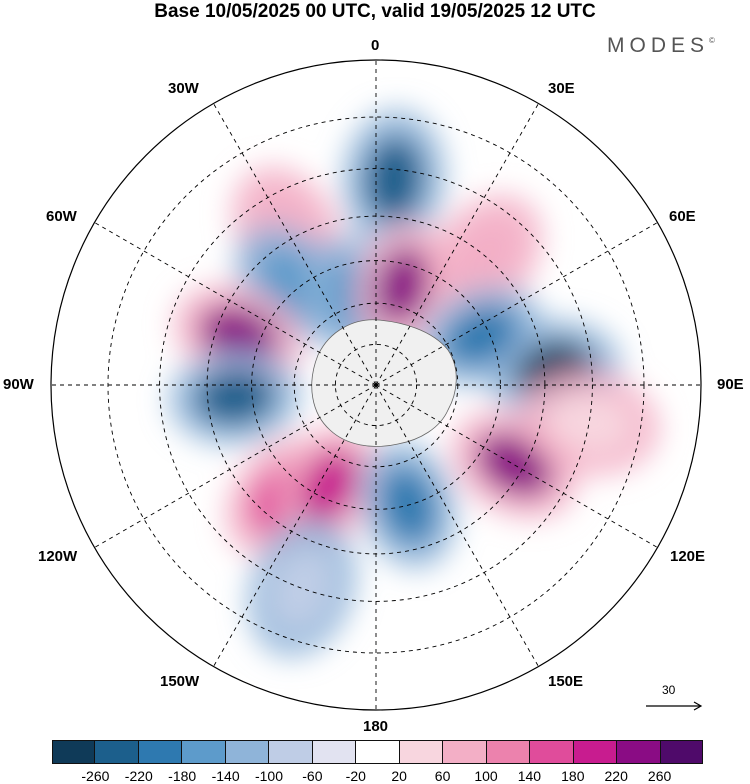 Image resolution: width=750 pixels, height=784 pixels. What do you see at coordinates (674, 706) in the screenshot?
I see `reference-vector-arrow` at bounding box center [674, 706].